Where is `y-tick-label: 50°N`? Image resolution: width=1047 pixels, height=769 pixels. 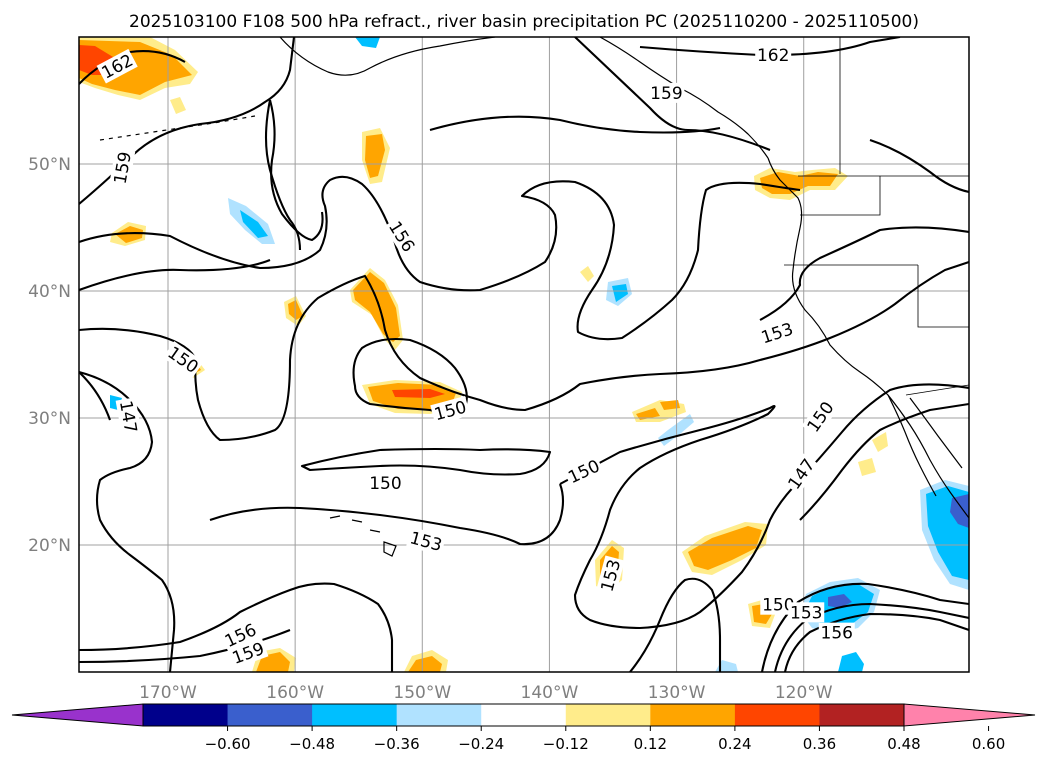
y-tick-label: 50°N is located at coordinates (49, 165).